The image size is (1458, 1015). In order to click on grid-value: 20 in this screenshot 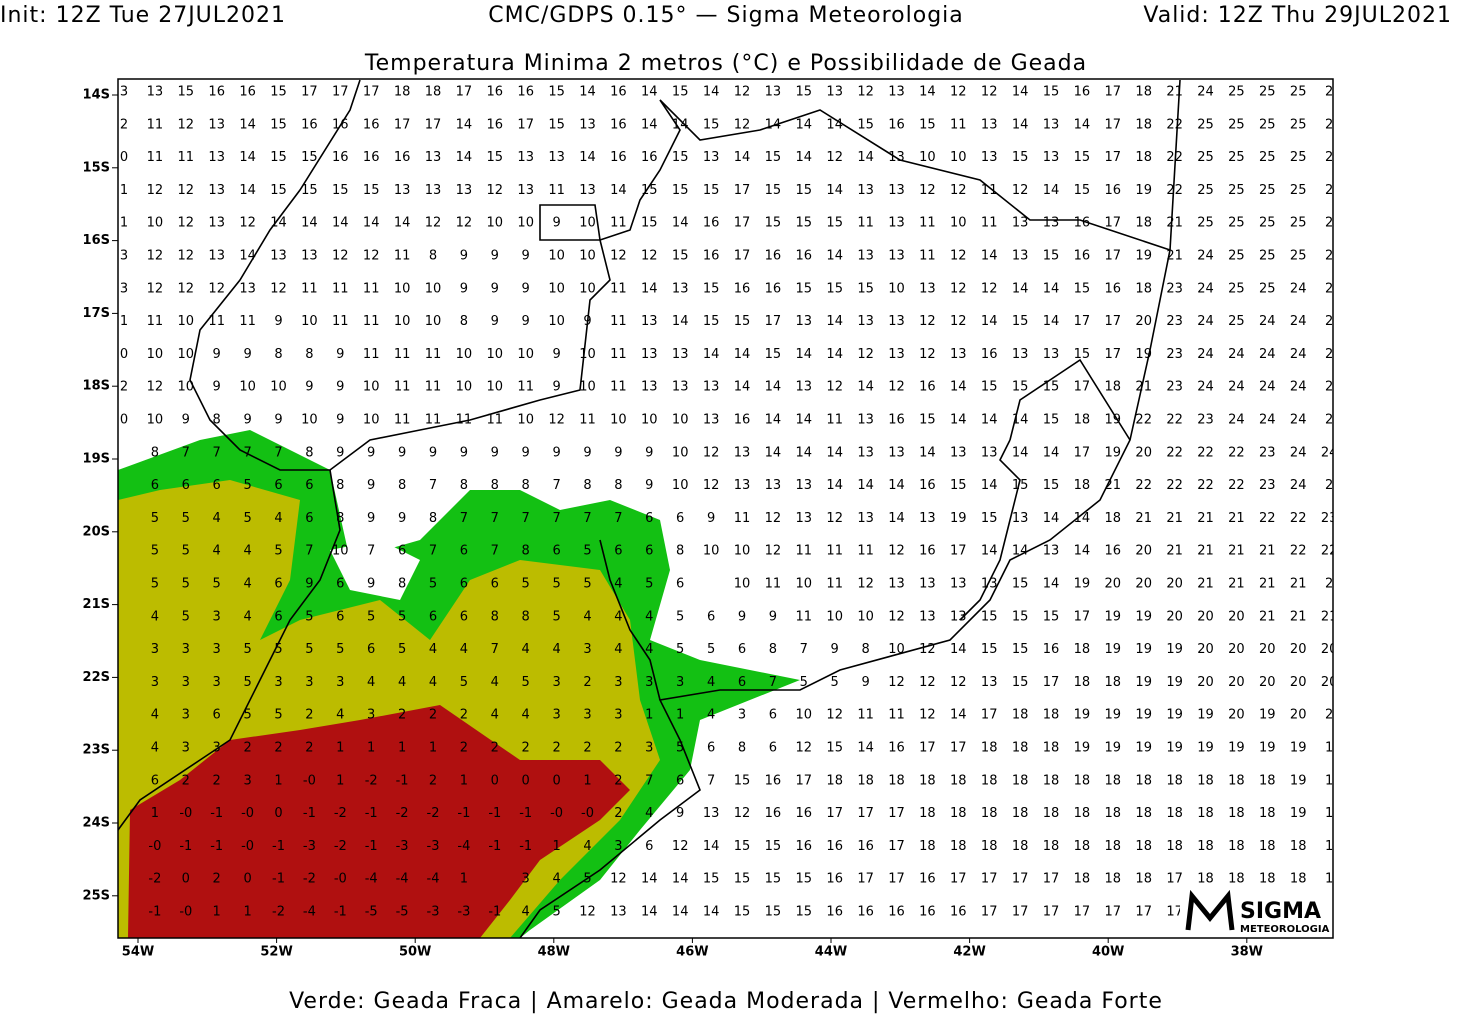, I will do `click(1329, 682)`.